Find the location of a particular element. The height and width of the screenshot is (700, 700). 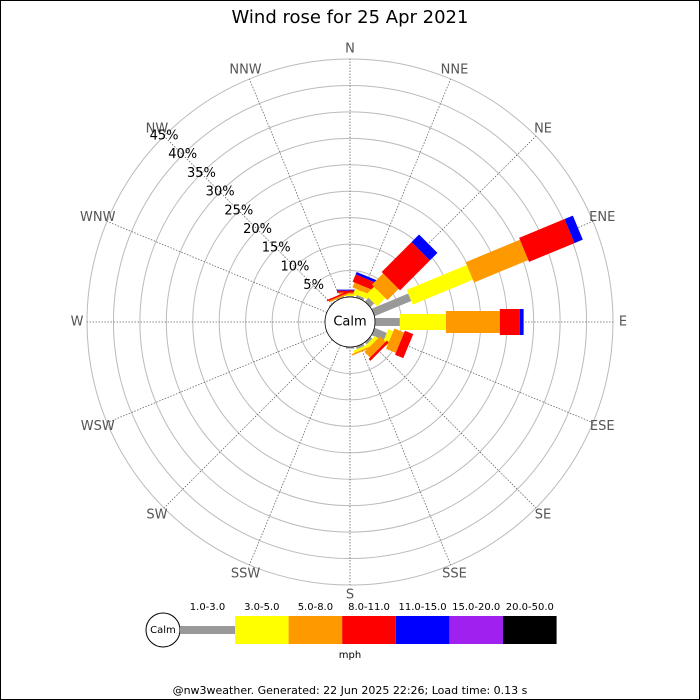

r-tick-label: 25% is located at coordinates (238, 210).